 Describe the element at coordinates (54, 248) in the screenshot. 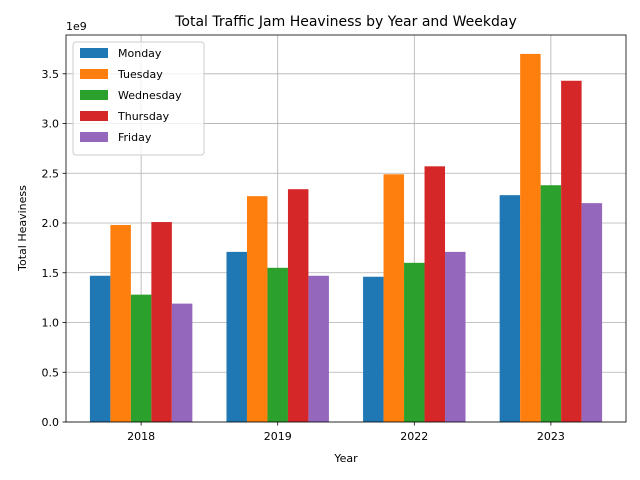

I see `y-axis: 0.0 0.5 1.0 1.5 2.0 2.5 3.0 3.5` at that location.